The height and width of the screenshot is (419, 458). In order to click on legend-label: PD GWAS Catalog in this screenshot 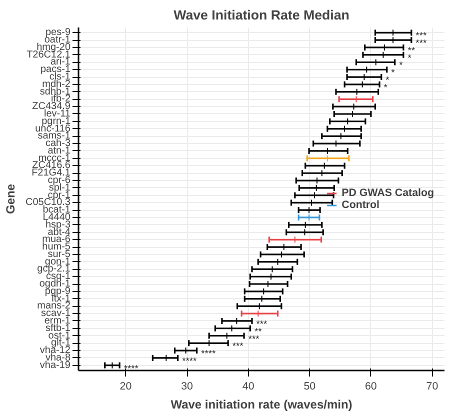, I will do `click(388, 192)`.